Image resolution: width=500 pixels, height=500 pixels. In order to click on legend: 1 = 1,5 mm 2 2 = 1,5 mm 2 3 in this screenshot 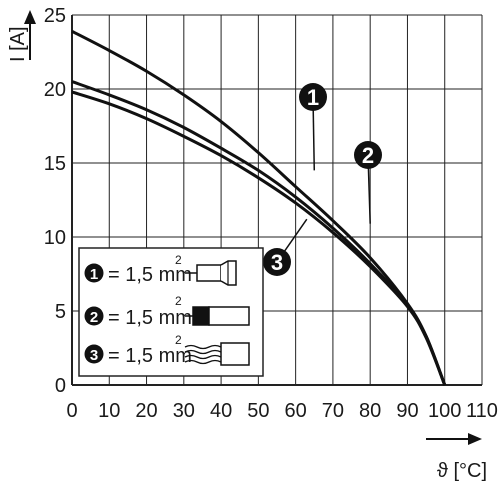, I will do `click(171, 312)`.